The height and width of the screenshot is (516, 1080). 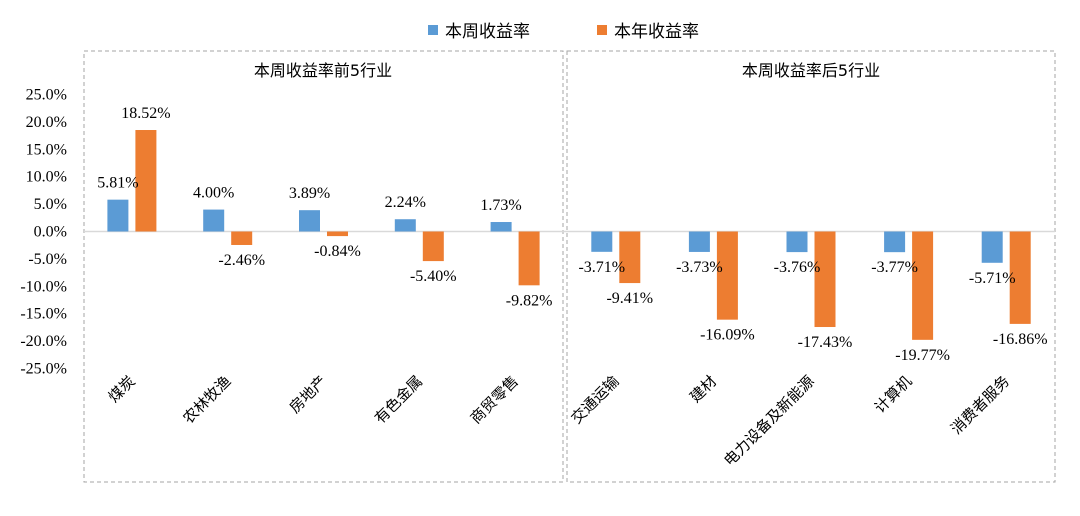 What do you see at coordinates (601, 267) in the screenshot?
I see `data-label-weekly: -3.71%` at bounding box center [601, 267].